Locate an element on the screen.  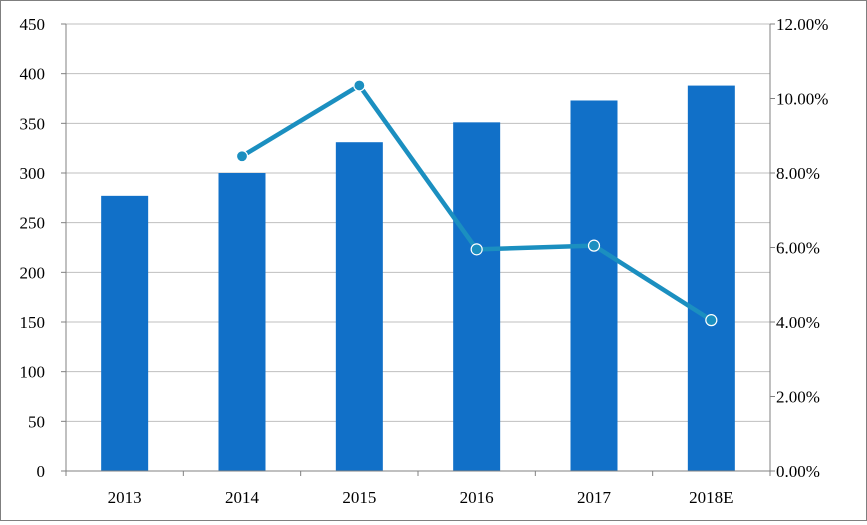
left-axis-tick-labels: 0 50 100 150 200 250 300 350 400 450 is located at coordinates (43, 248).